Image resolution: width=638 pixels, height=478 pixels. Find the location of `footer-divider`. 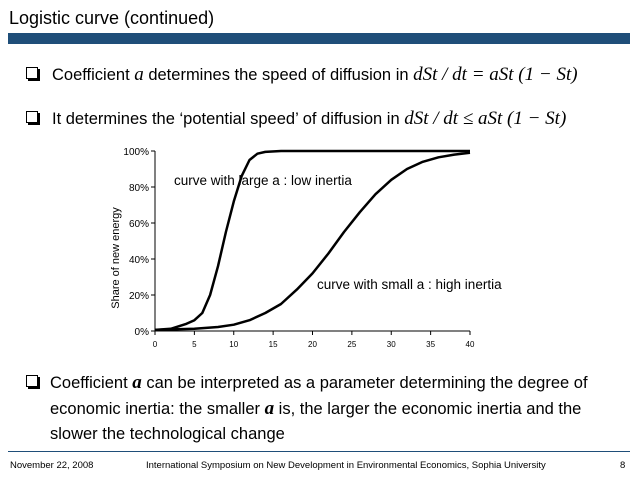

footer-divider is located at coordinates (319, 451).